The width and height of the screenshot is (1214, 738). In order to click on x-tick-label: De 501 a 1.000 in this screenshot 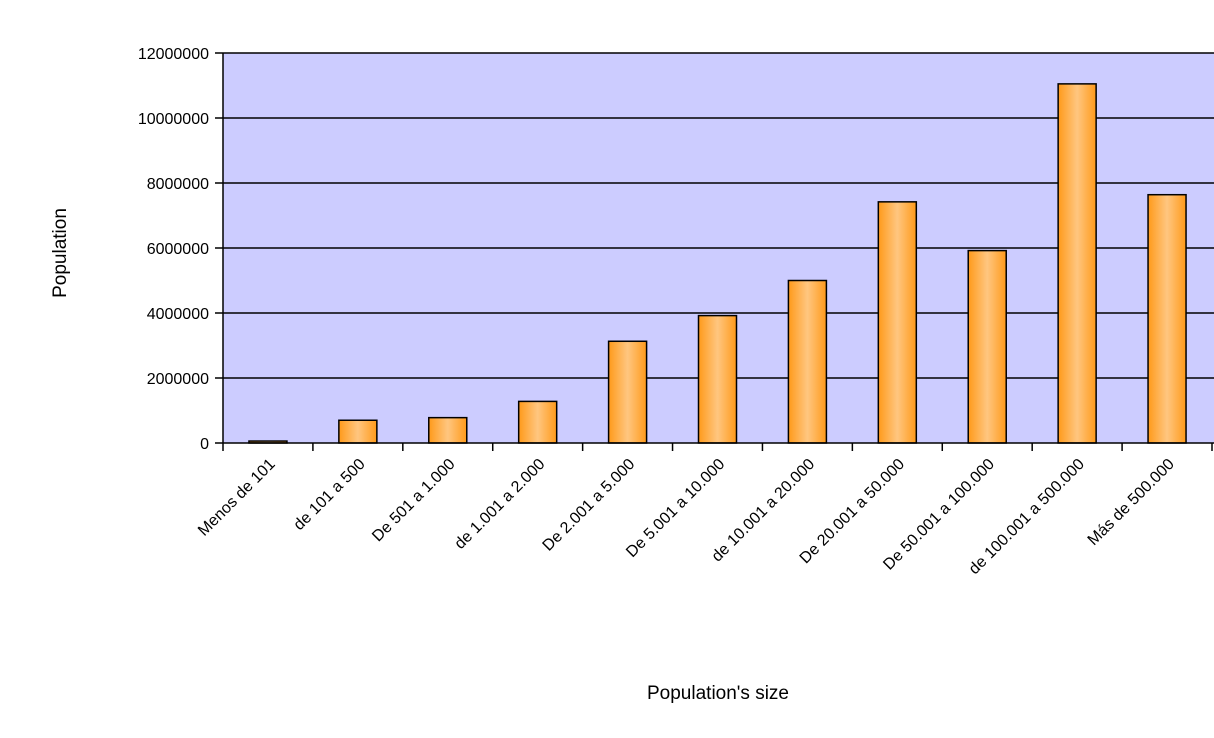, I will do `click(413, 500)`.